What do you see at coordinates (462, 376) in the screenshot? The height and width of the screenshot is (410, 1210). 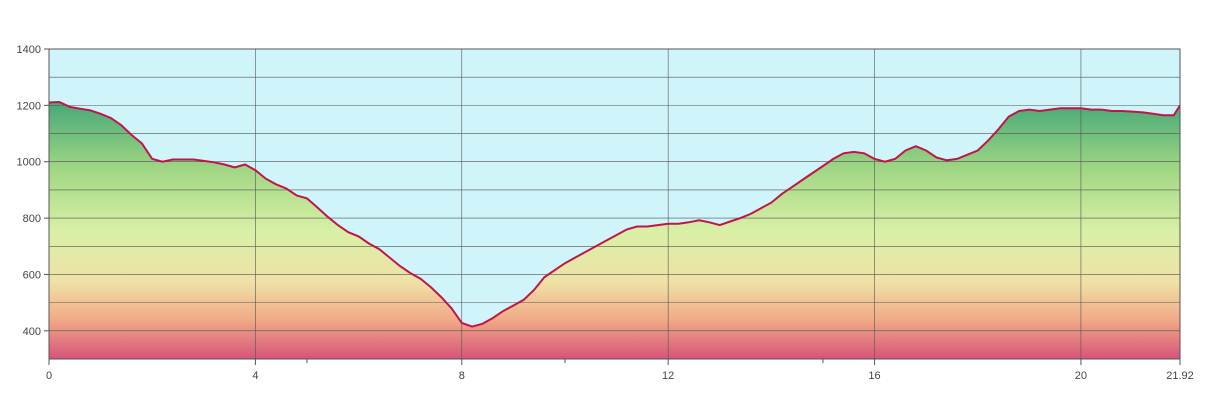 I see `x-tick-label: 8` at bounding box center [462, 376].